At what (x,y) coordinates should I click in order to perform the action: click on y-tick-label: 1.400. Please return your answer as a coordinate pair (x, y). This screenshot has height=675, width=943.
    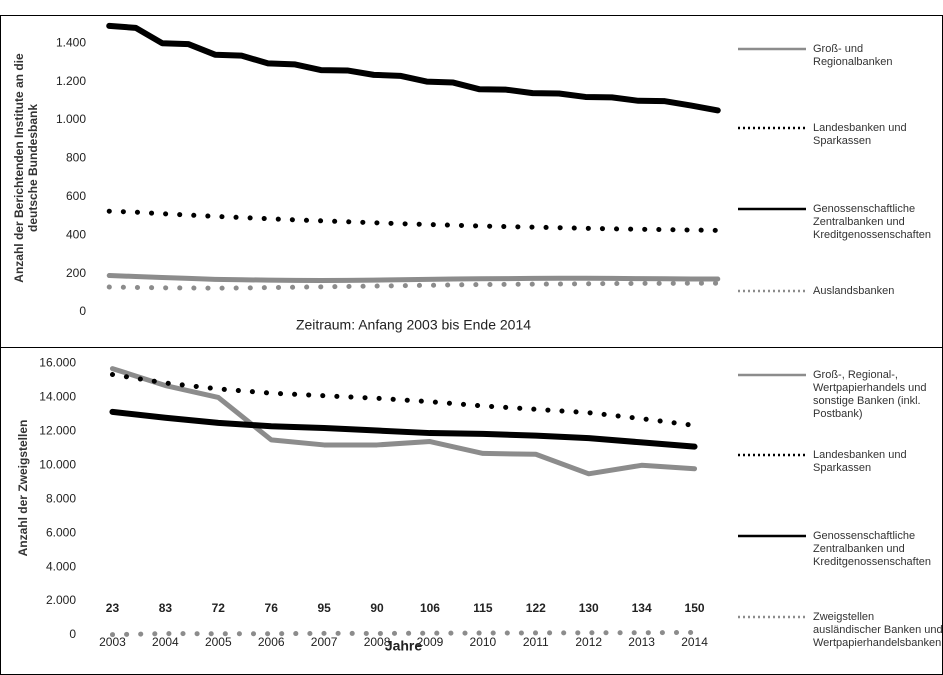
    Looking at the image, I should click on (71, 42).